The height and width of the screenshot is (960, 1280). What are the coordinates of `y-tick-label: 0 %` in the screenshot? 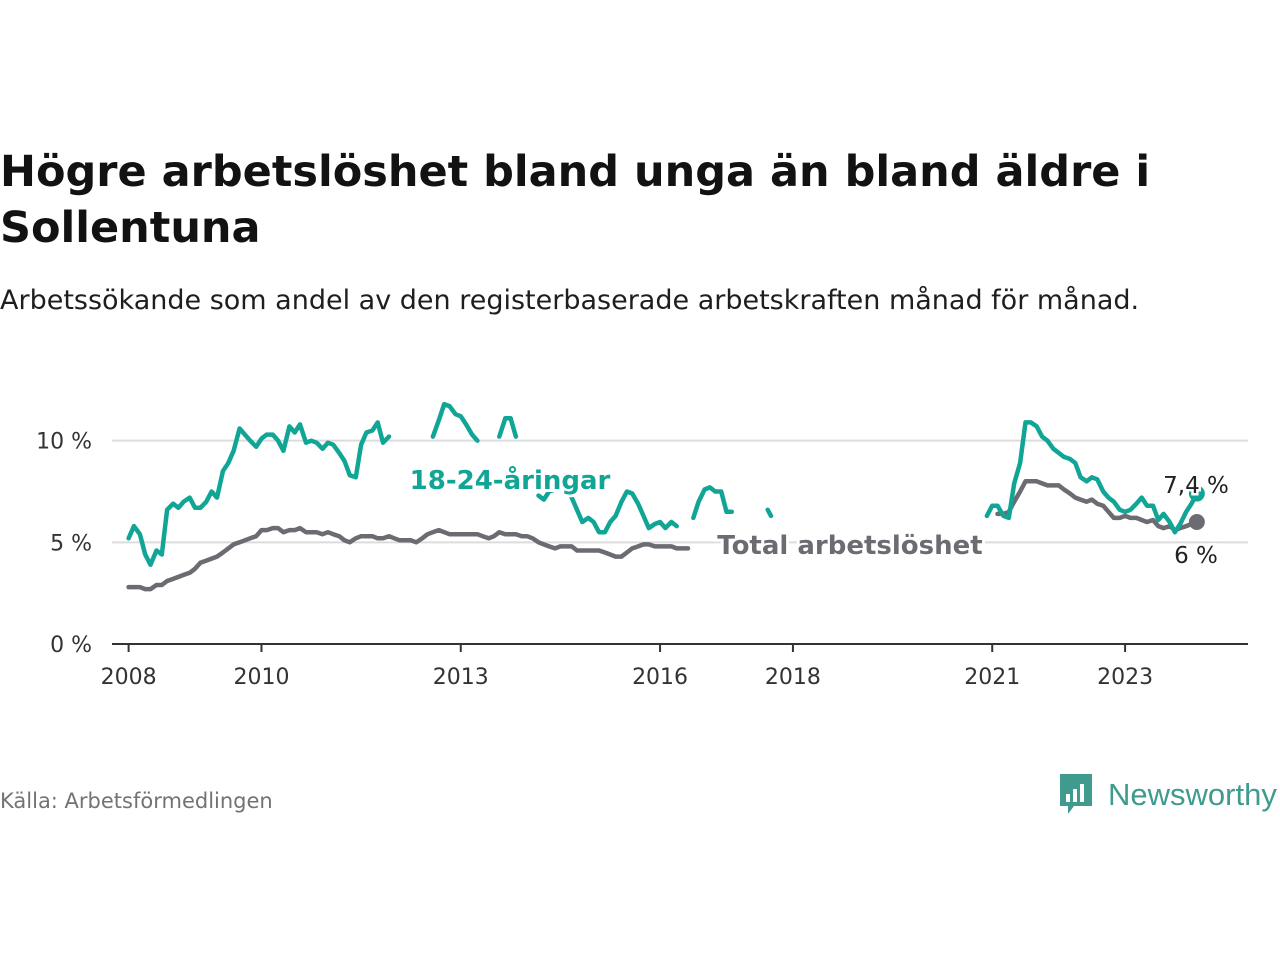 It's located at (71, 645).